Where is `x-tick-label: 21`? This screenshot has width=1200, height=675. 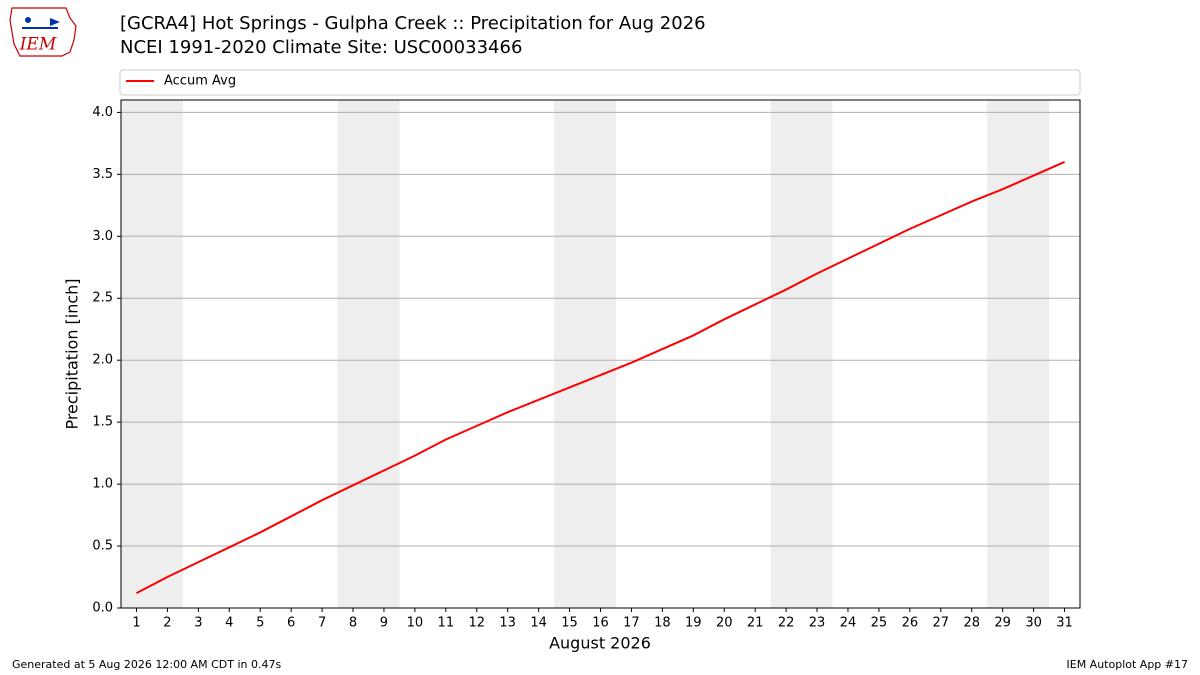
x-tick-label: 21 is located at coordinates (755, 623).